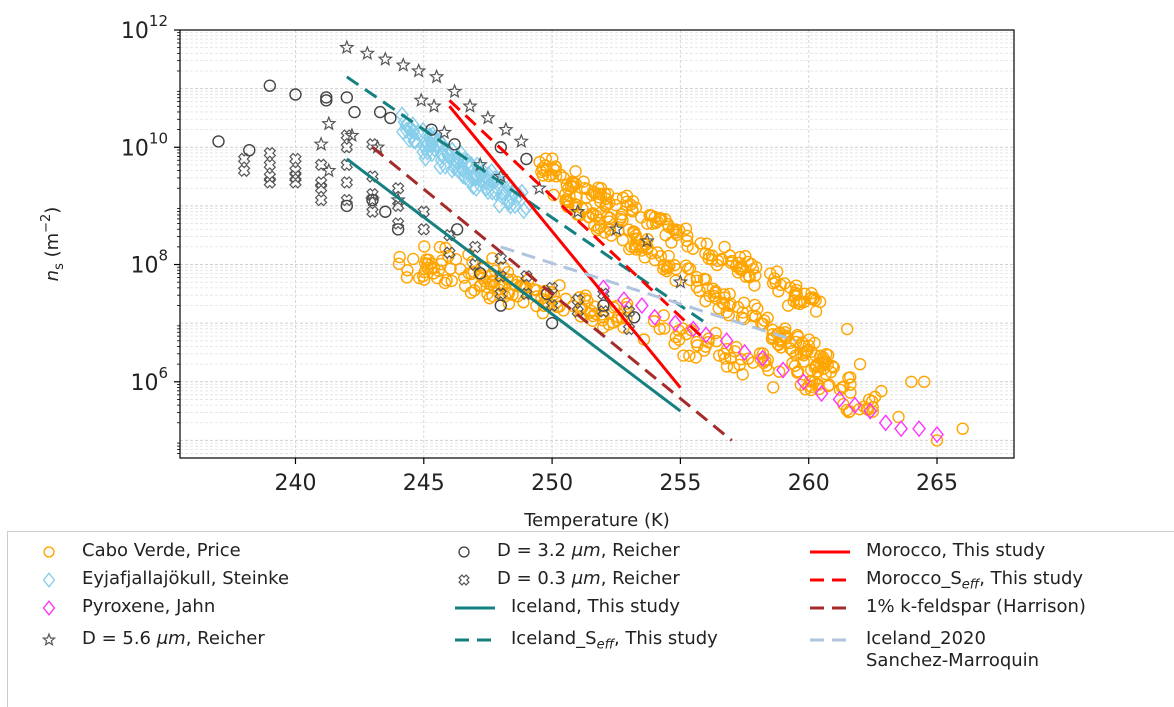 The width and height of the screenshot is (1174, 707). What do you see at coordinates (566, 579) in the screenshot?
I see `legend-item: D = 0.3 μm, Reicher` at bounding box center [566, 579].